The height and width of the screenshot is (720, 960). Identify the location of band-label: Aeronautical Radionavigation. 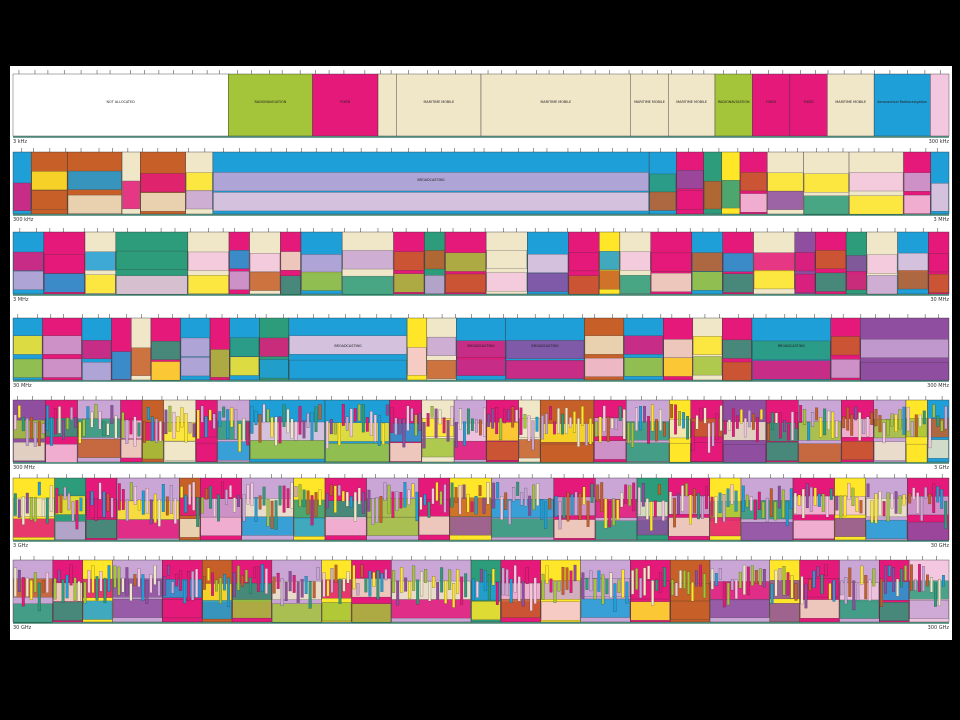
(902, 102).